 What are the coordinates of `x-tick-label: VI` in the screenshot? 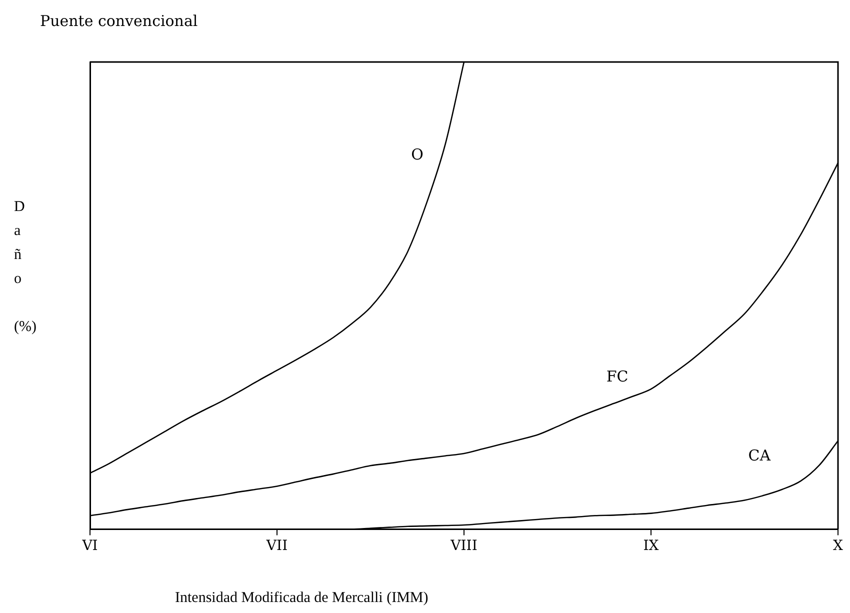 It's located at (89, 546).